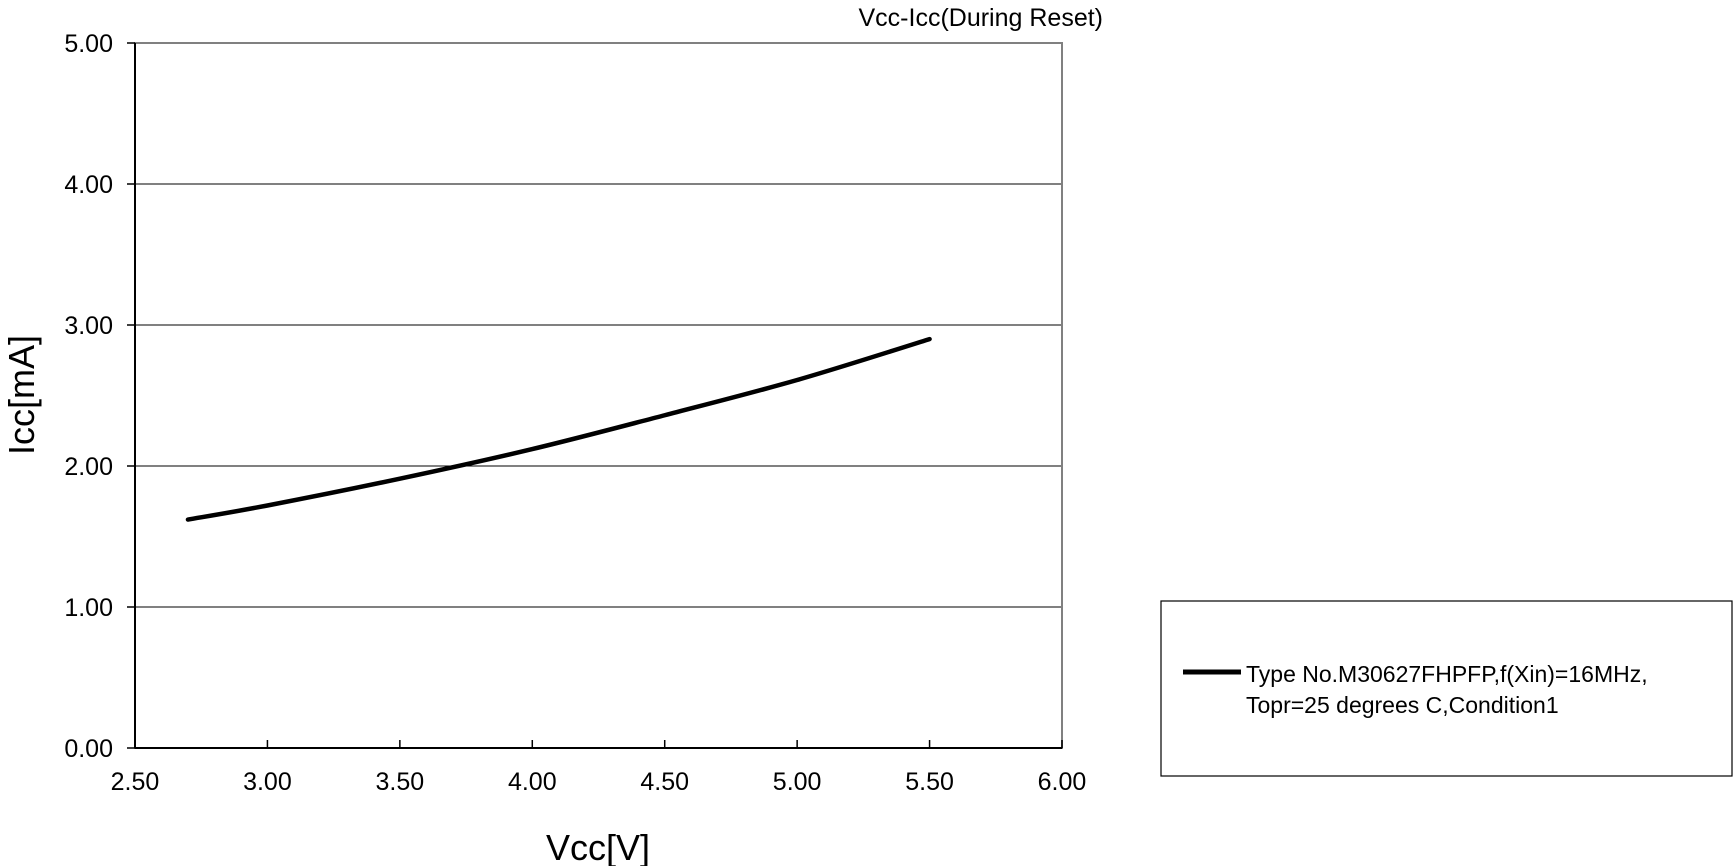  Describe the element at coordinates (400, 782) in the screenshot. I see `x-tick-label-2: 3.50` at that location.